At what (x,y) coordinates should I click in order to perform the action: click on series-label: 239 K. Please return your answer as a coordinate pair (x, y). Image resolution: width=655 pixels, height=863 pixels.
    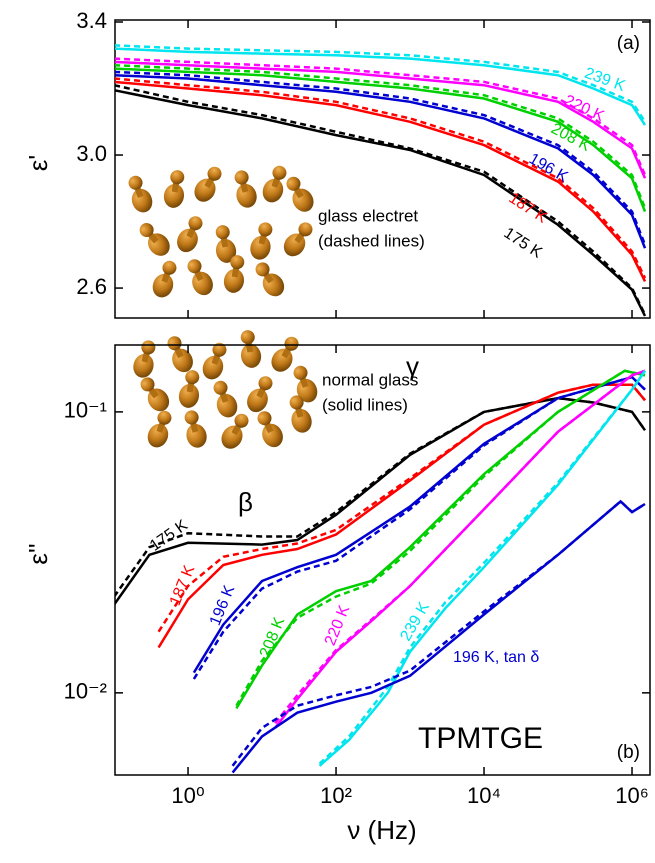
    Looking at the image, I should click on (415, 621).